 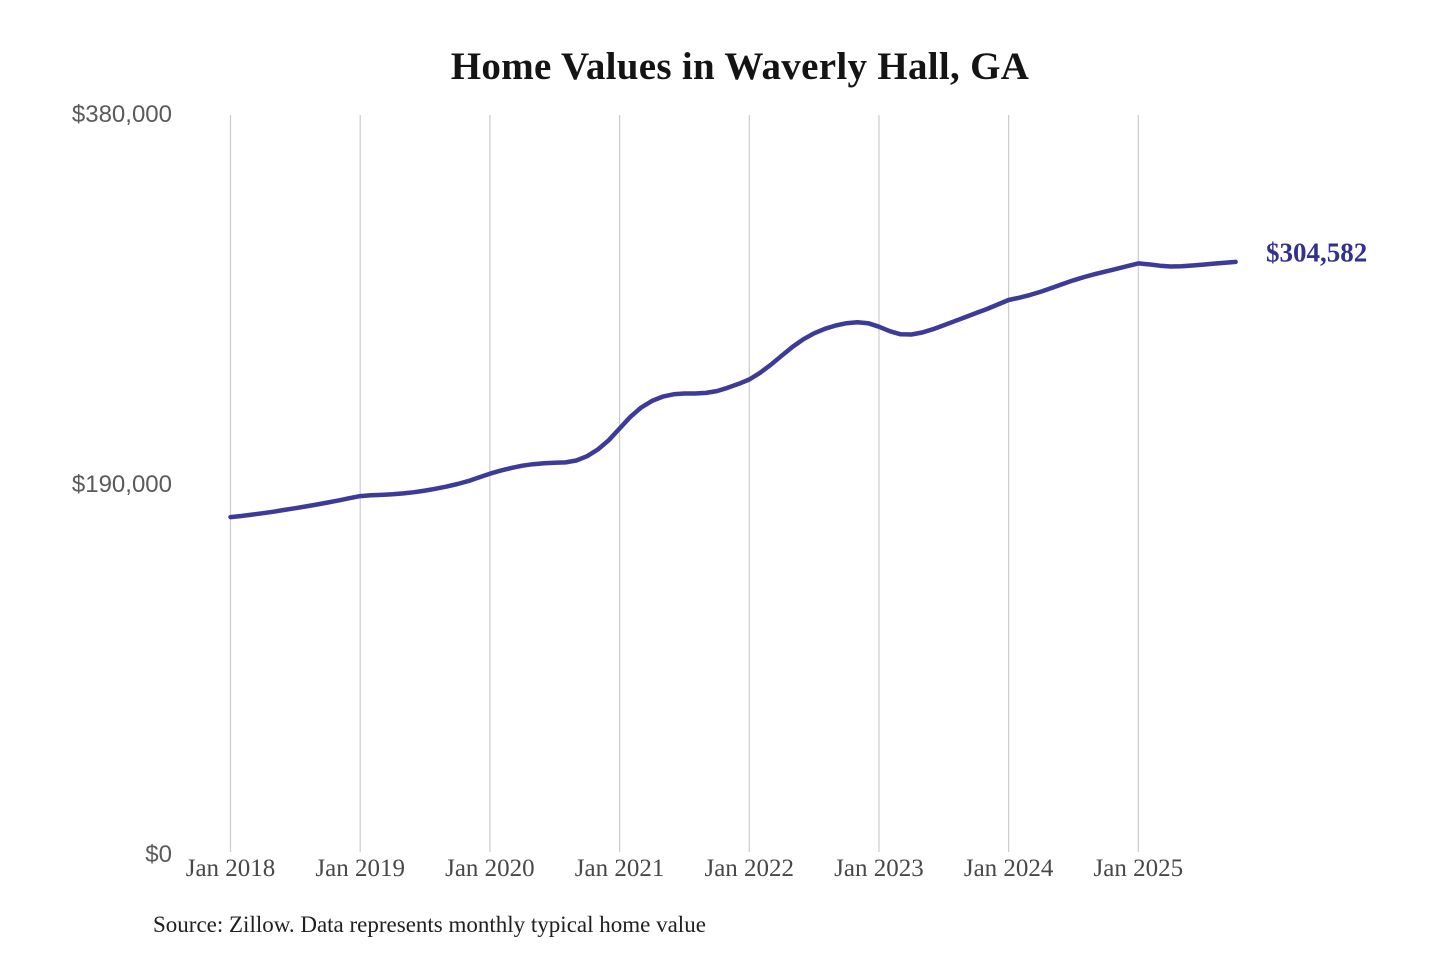 I want to click on x-axis-label: Jan 2020, so click(x=490, y=868).